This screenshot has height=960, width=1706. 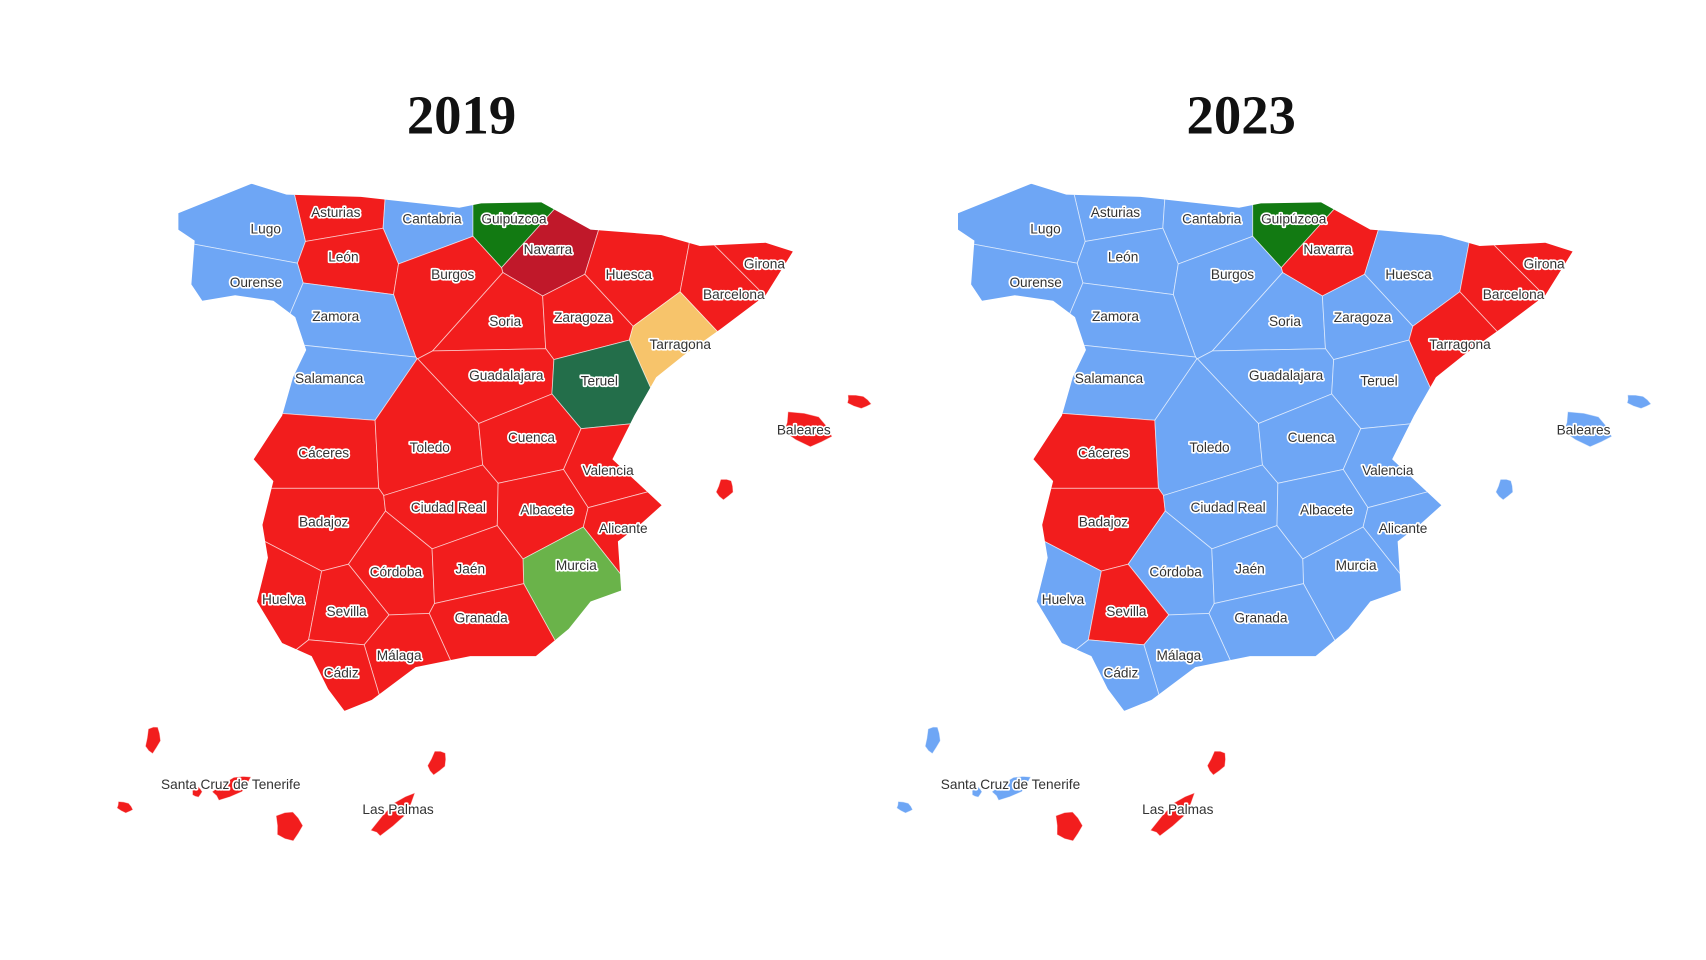 What do you see at coordinates (1010, 784) in the screenshot?
I see `province-label: Santa Cruz de Tenerife` at bounding box center [1010, 784].